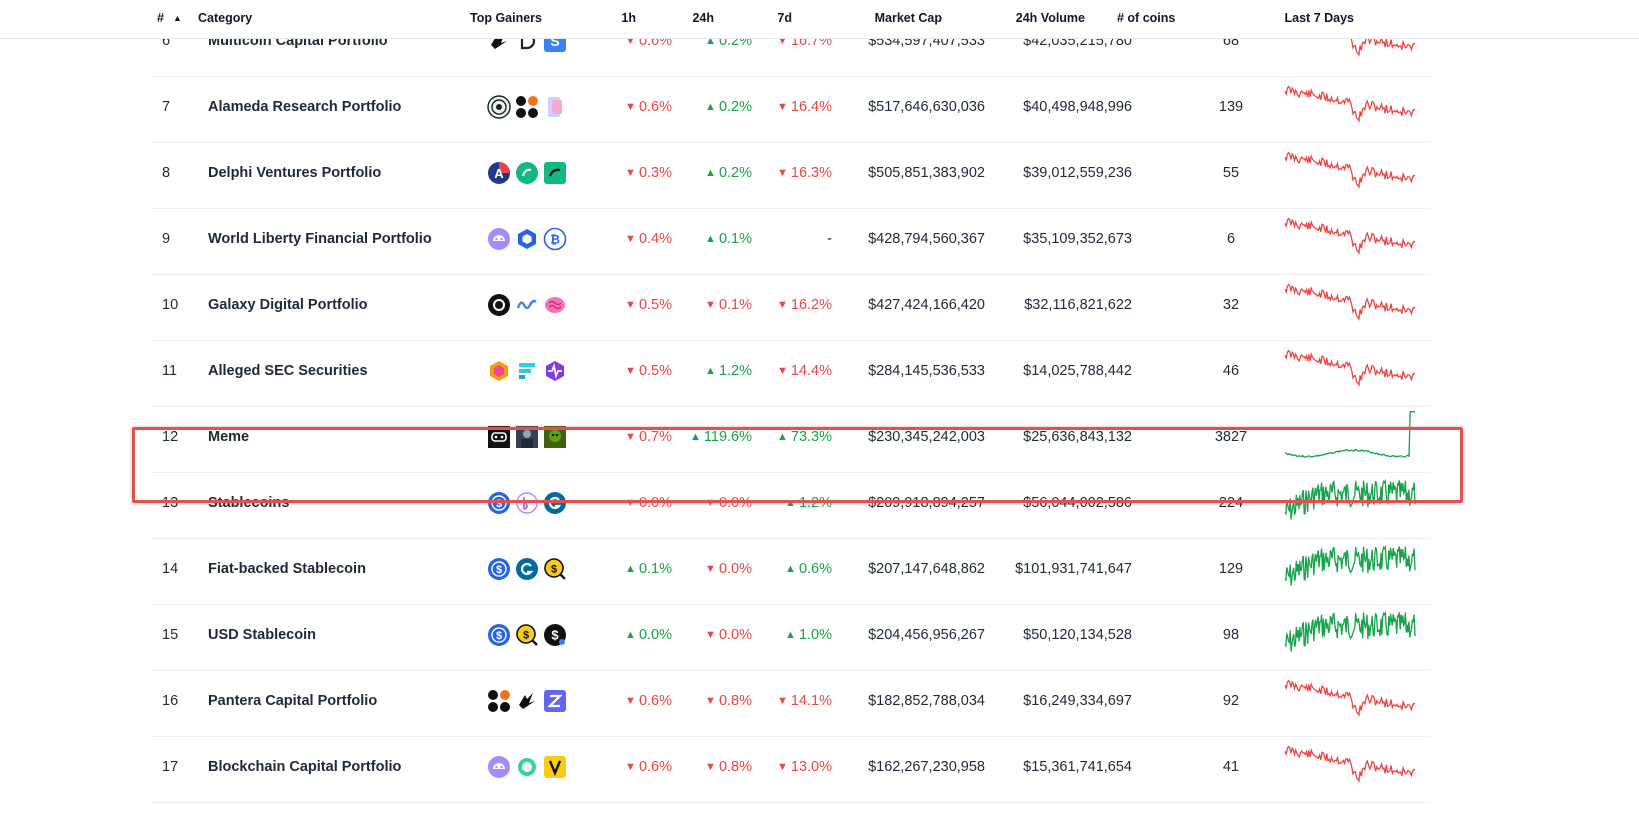 The height and width of the screenshot is (835, 1639). Describe the element at coordinates (499, 371) in the screenshot. I see `hex-orange-icon` at that location.